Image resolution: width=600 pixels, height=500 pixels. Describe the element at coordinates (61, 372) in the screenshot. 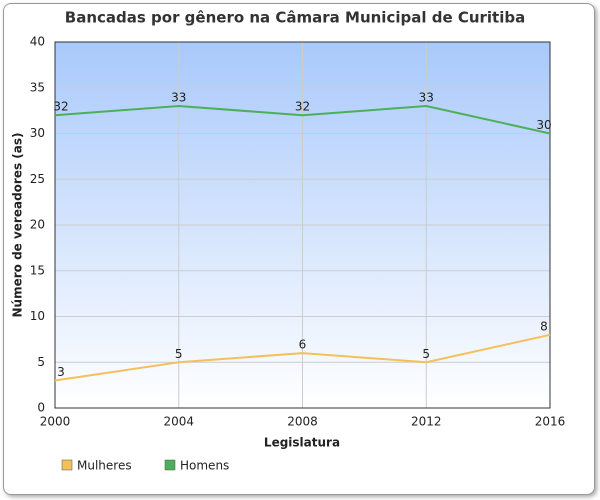

I see `data-label: 3` at that location.